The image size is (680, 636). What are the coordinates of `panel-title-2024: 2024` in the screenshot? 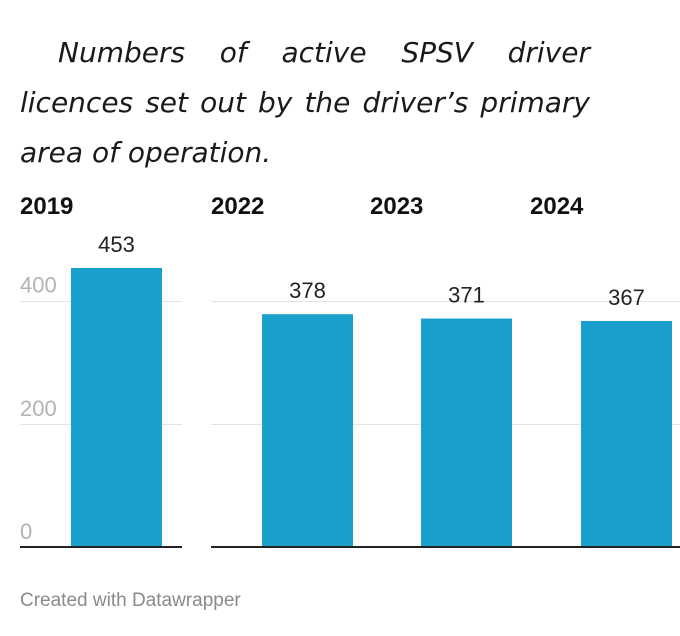 It's located at (557, 206).